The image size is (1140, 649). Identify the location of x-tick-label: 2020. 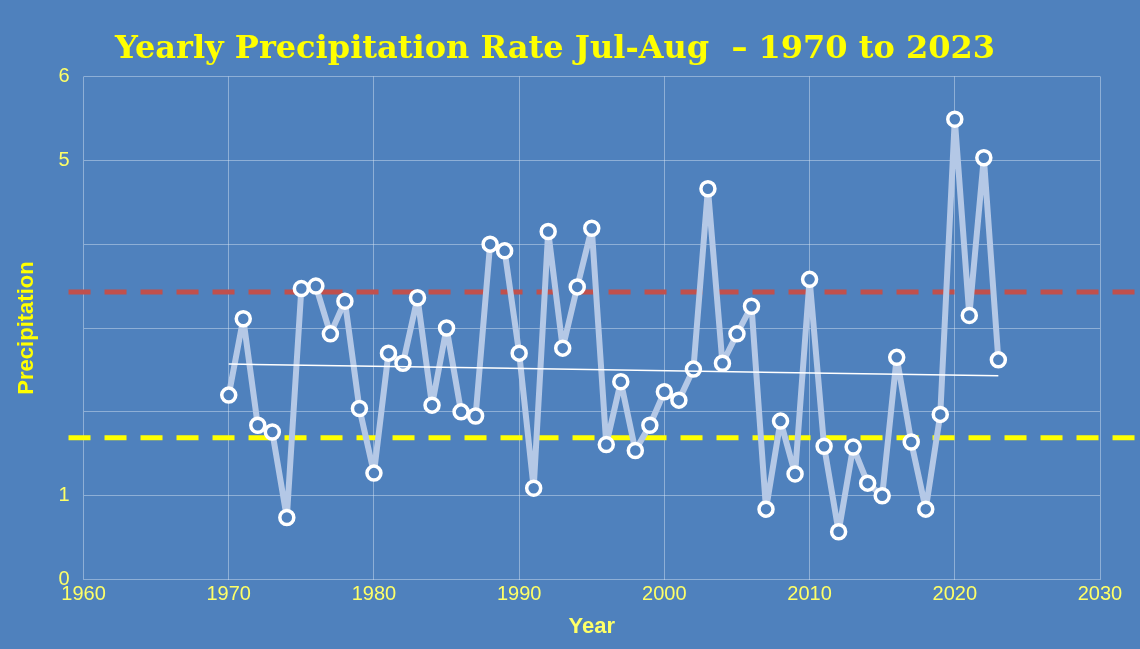
(955, 593).